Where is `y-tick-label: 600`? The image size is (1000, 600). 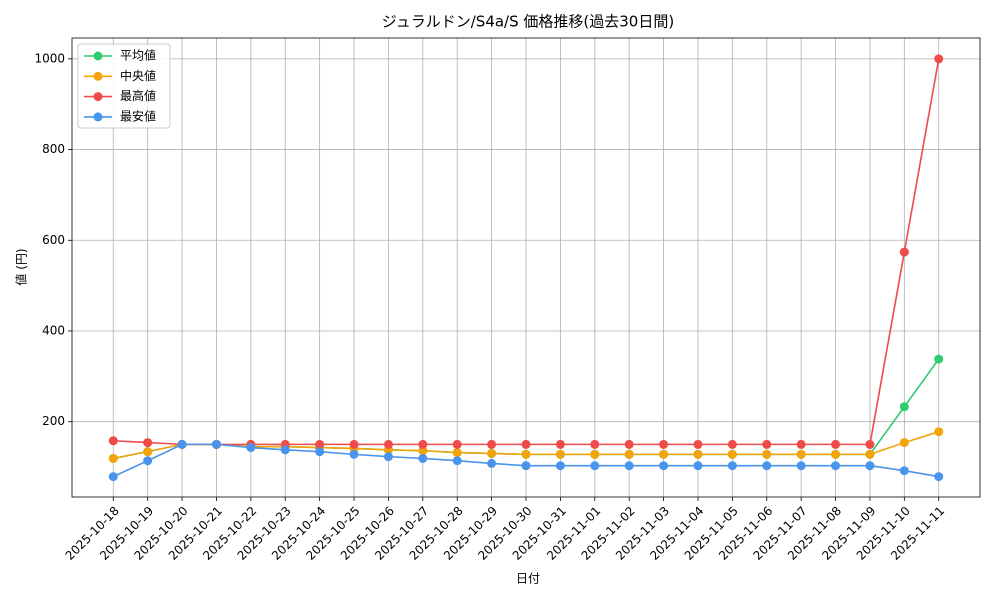 y-tick-label: 600 is located at coordinates (53, 240).